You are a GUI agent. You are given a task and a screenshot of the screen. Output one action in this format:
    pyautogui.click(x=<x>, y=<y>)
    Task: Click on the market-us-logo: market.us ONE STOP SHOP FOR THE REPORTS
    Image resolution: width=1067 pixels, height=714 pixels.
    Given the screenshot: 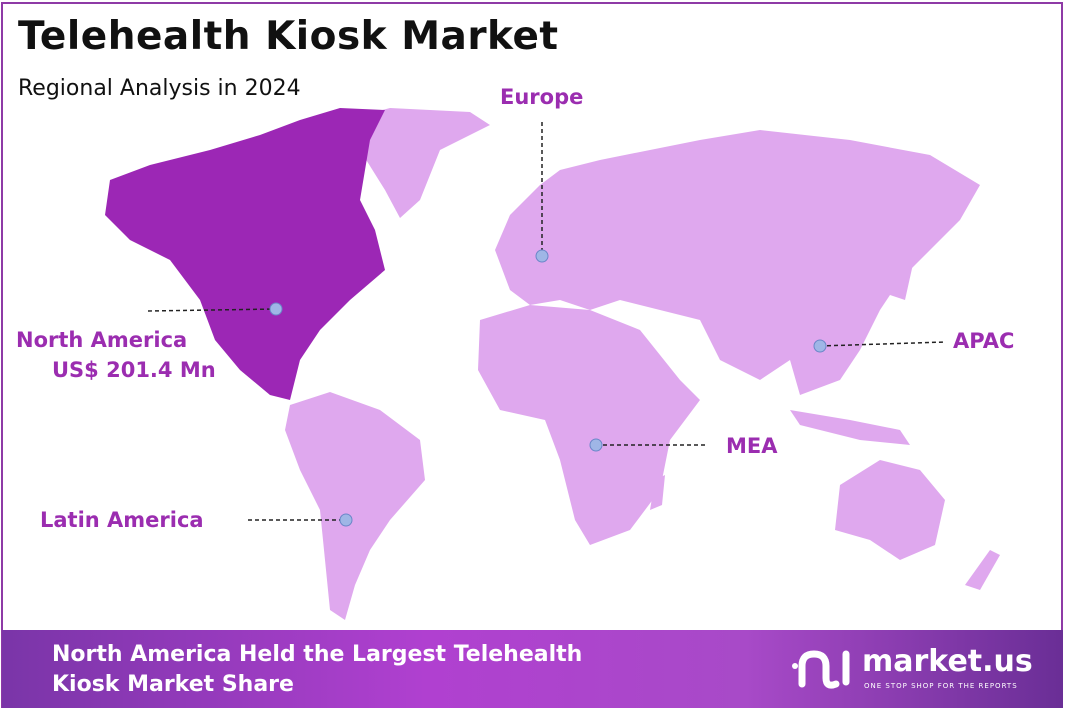 What is the action you would take?
    pyautogui.click(x=912, y=671)
    